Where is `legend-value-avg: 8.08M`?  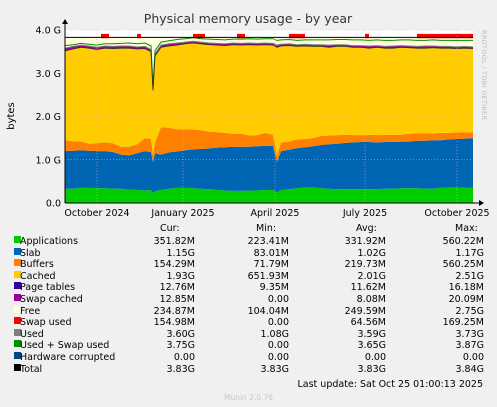
legend-value-avg: 8.08M is located at coordinates (371, 299).